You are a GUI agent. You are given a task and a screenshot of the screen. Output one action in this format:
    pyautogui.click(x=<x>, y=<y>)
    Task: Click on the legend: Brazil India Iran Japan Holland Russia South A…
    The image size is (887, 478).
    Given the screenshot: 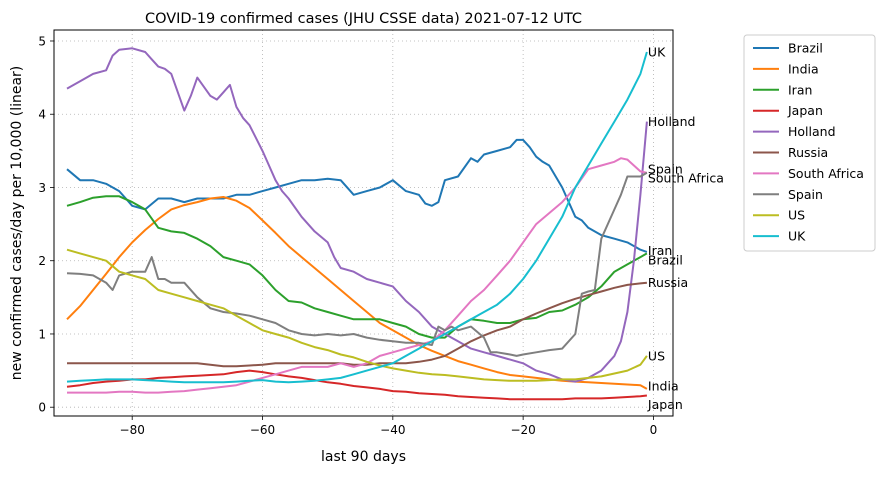 What is the action you would take?
    pyautogui.click(x=809, y=143)
    